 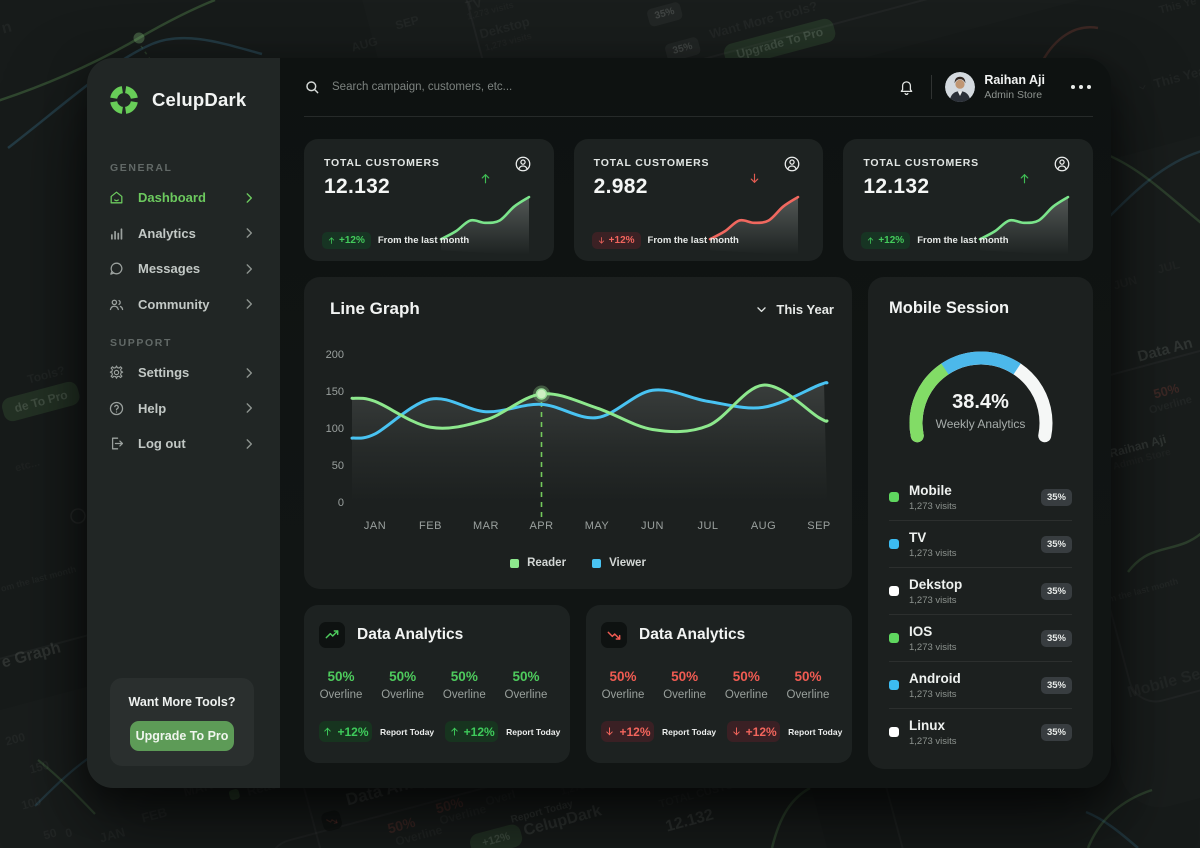 I want to click on sidebar-item-label: Messages, so click(x=169, y=269).